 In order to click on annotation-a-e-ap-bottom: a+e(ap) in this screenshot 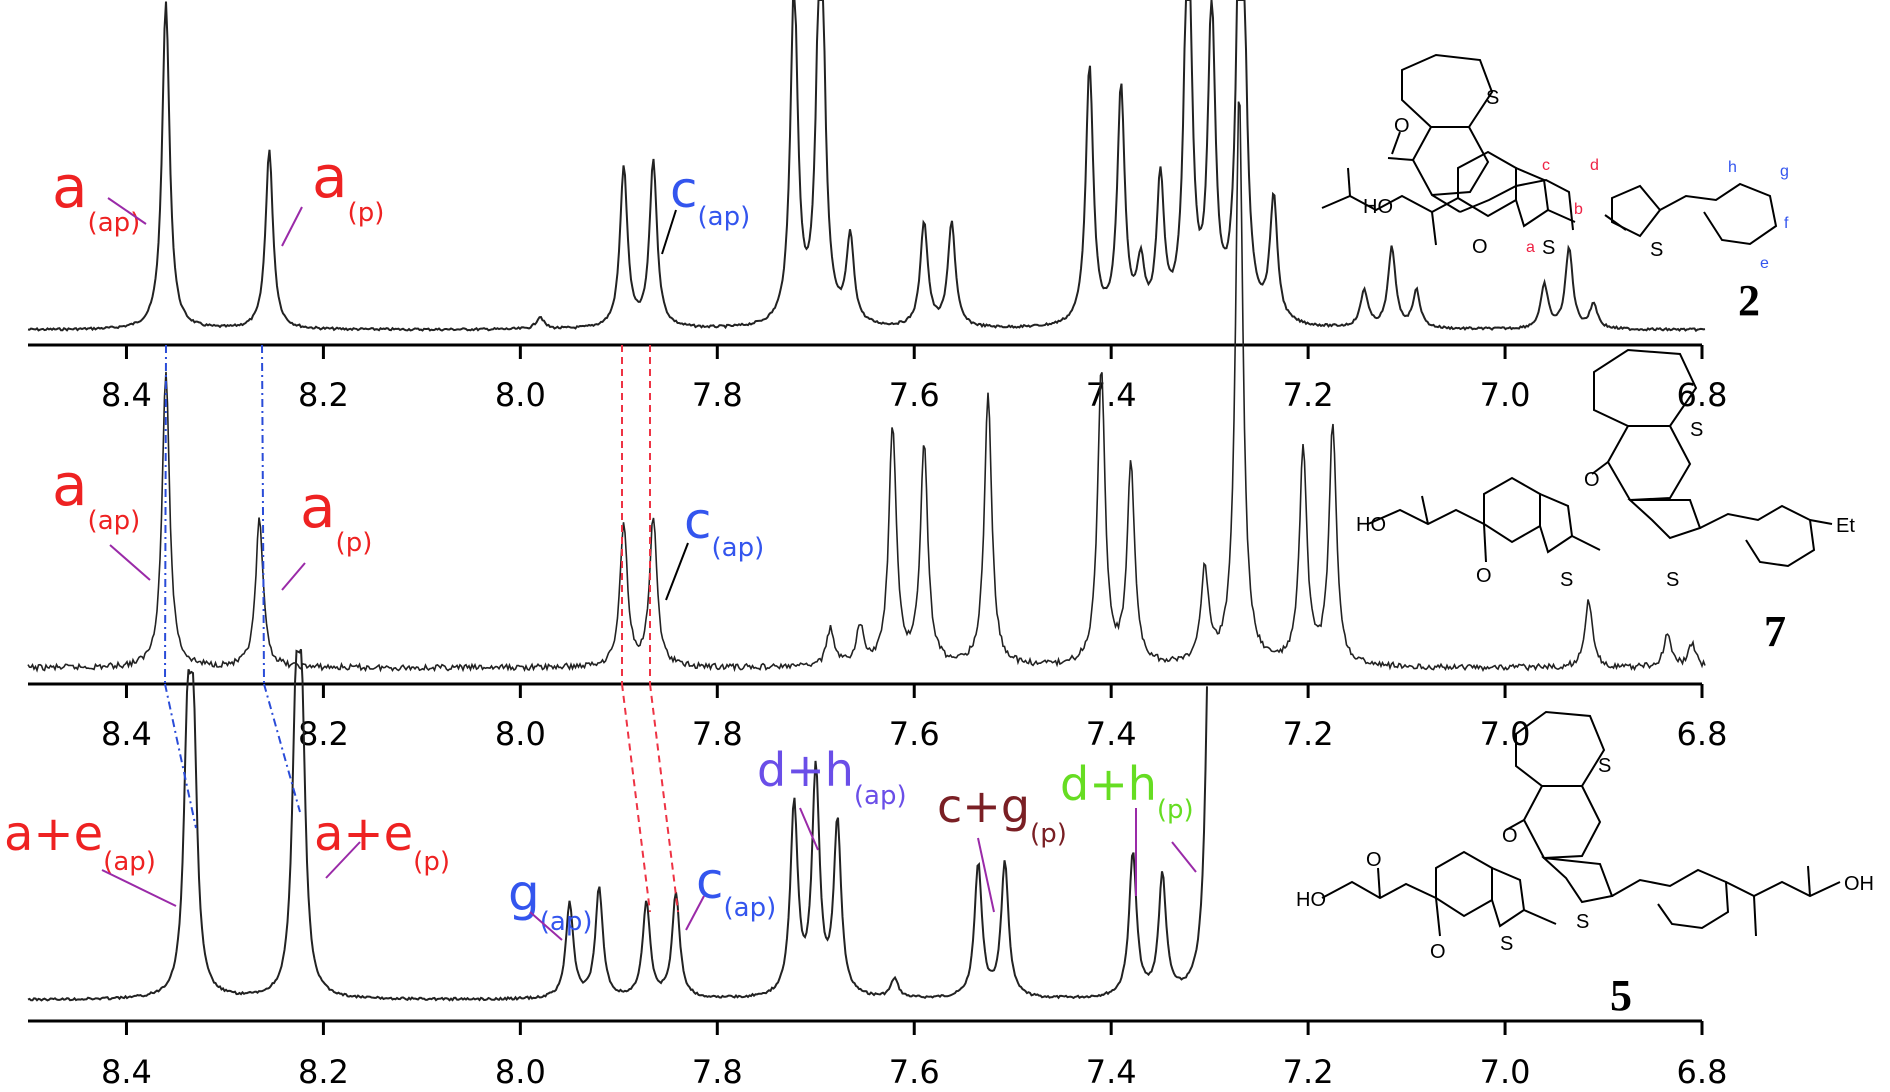, I will do `click(90, 856)`.